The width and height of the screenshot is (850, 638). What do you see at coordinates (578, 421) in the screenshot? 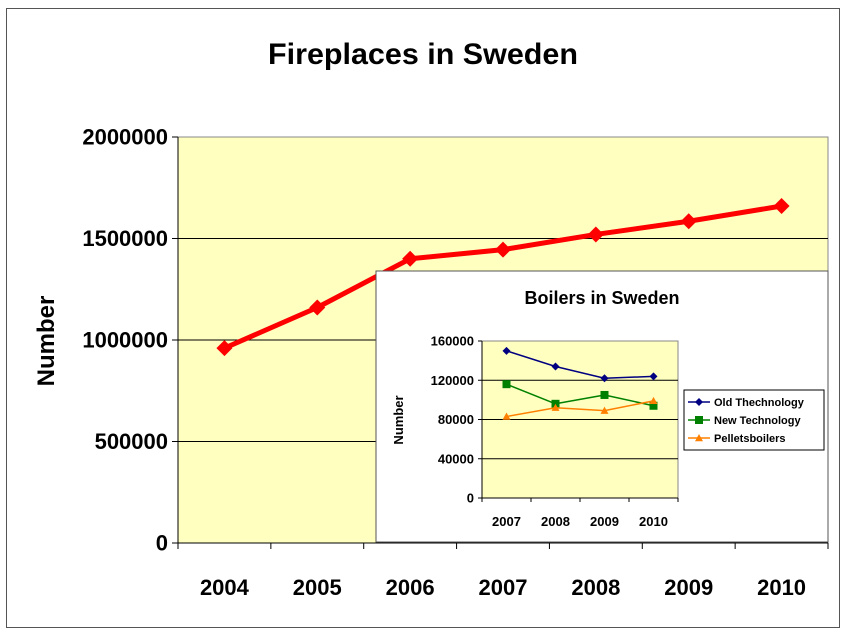
I see `inset-gridlines` at bounding box center [578, 421].